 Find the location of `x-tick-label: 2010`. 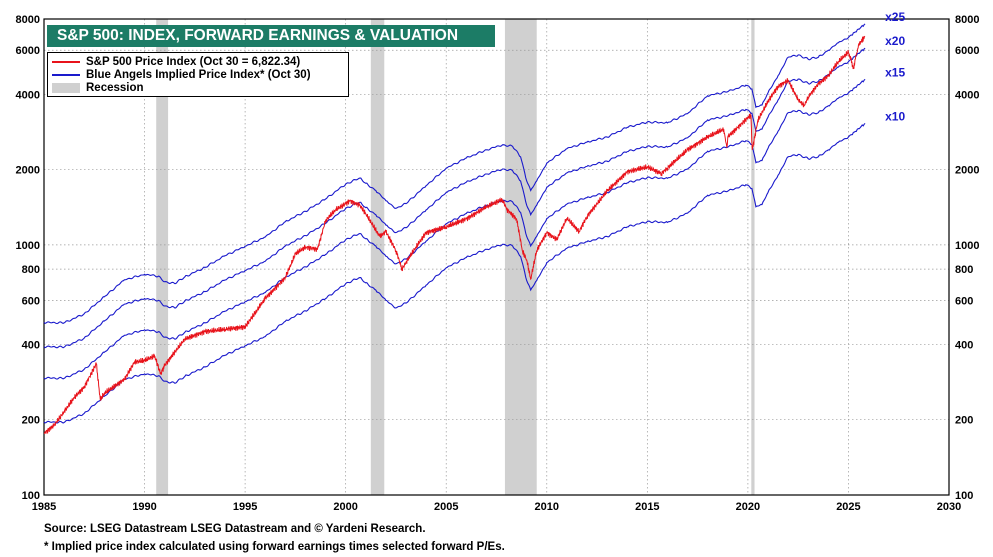

x-tick-label: 2010 is located at coordinates (547, 507).